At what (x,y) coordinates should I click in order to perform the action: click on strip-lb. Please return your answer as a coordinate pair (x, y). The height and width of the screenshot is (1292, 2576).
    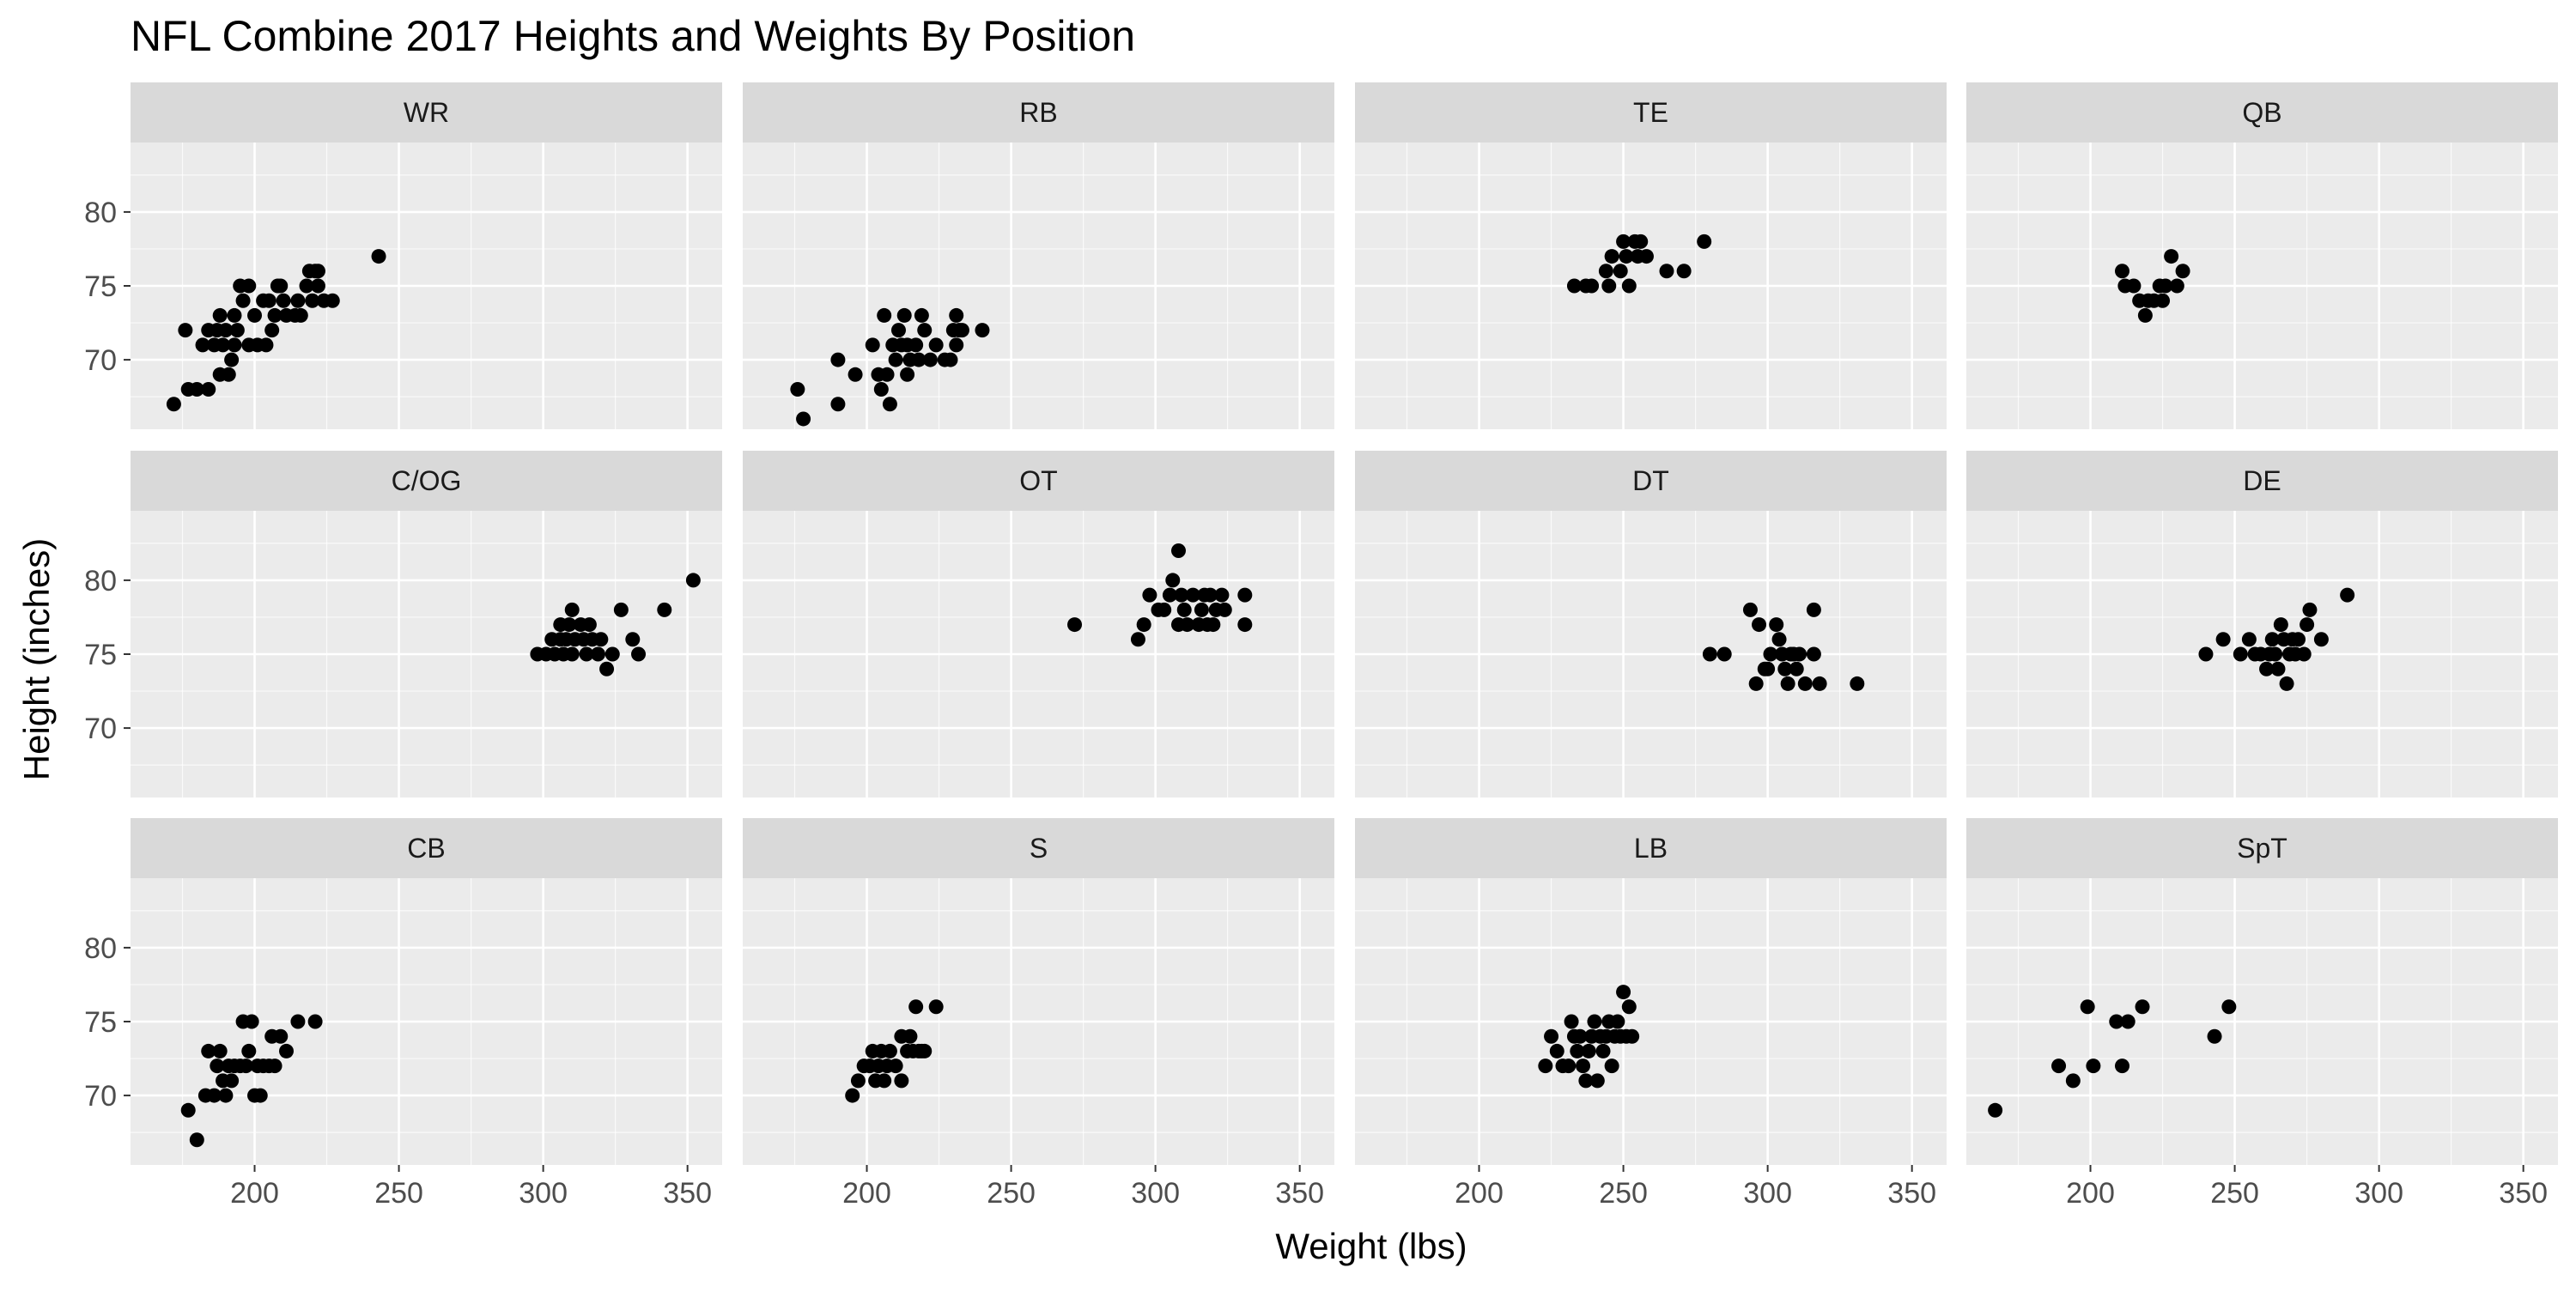
    Looking at the image, I should click on (1651, 848).